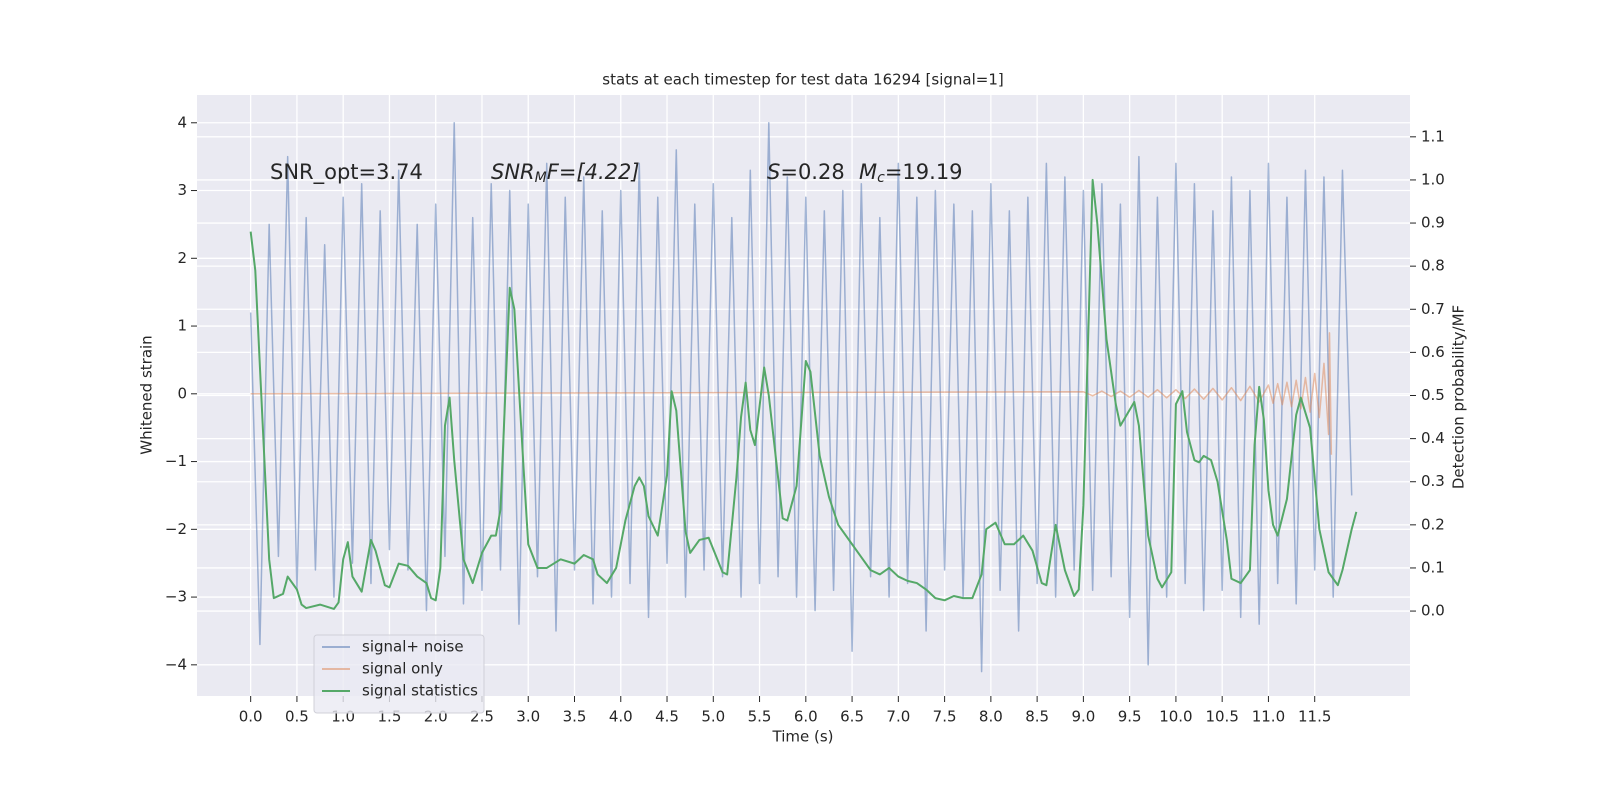 The width and height of the screenshot is (1600, 800). What do you see at coordinates (1130, 717) in the screenshot?
I see `x-tick-label: 9.5` at bounding box center [1130, 717].